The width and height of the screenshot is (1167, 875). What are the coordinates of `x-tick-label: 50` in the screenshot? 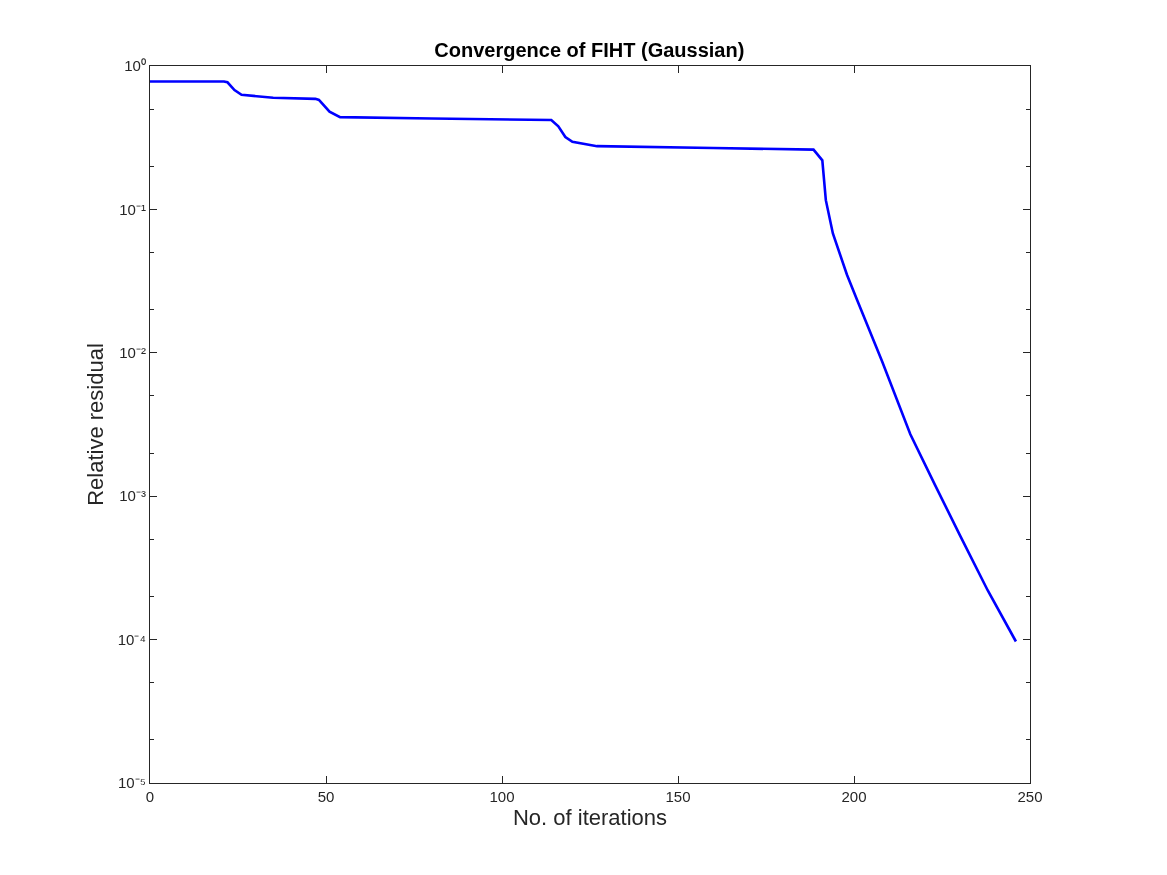 It's located at (326, 797).